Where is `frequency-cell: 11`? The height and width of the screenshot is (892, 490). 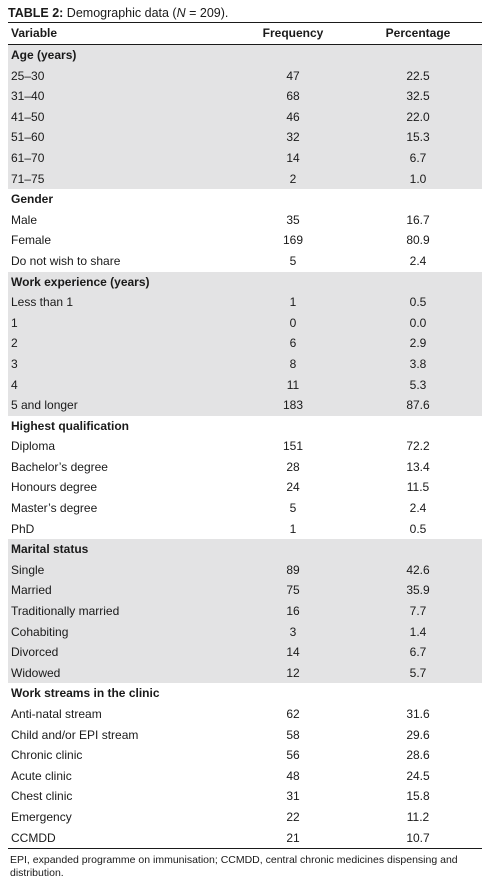
frequency-cell: 11 is located at coordinates (293, 384).